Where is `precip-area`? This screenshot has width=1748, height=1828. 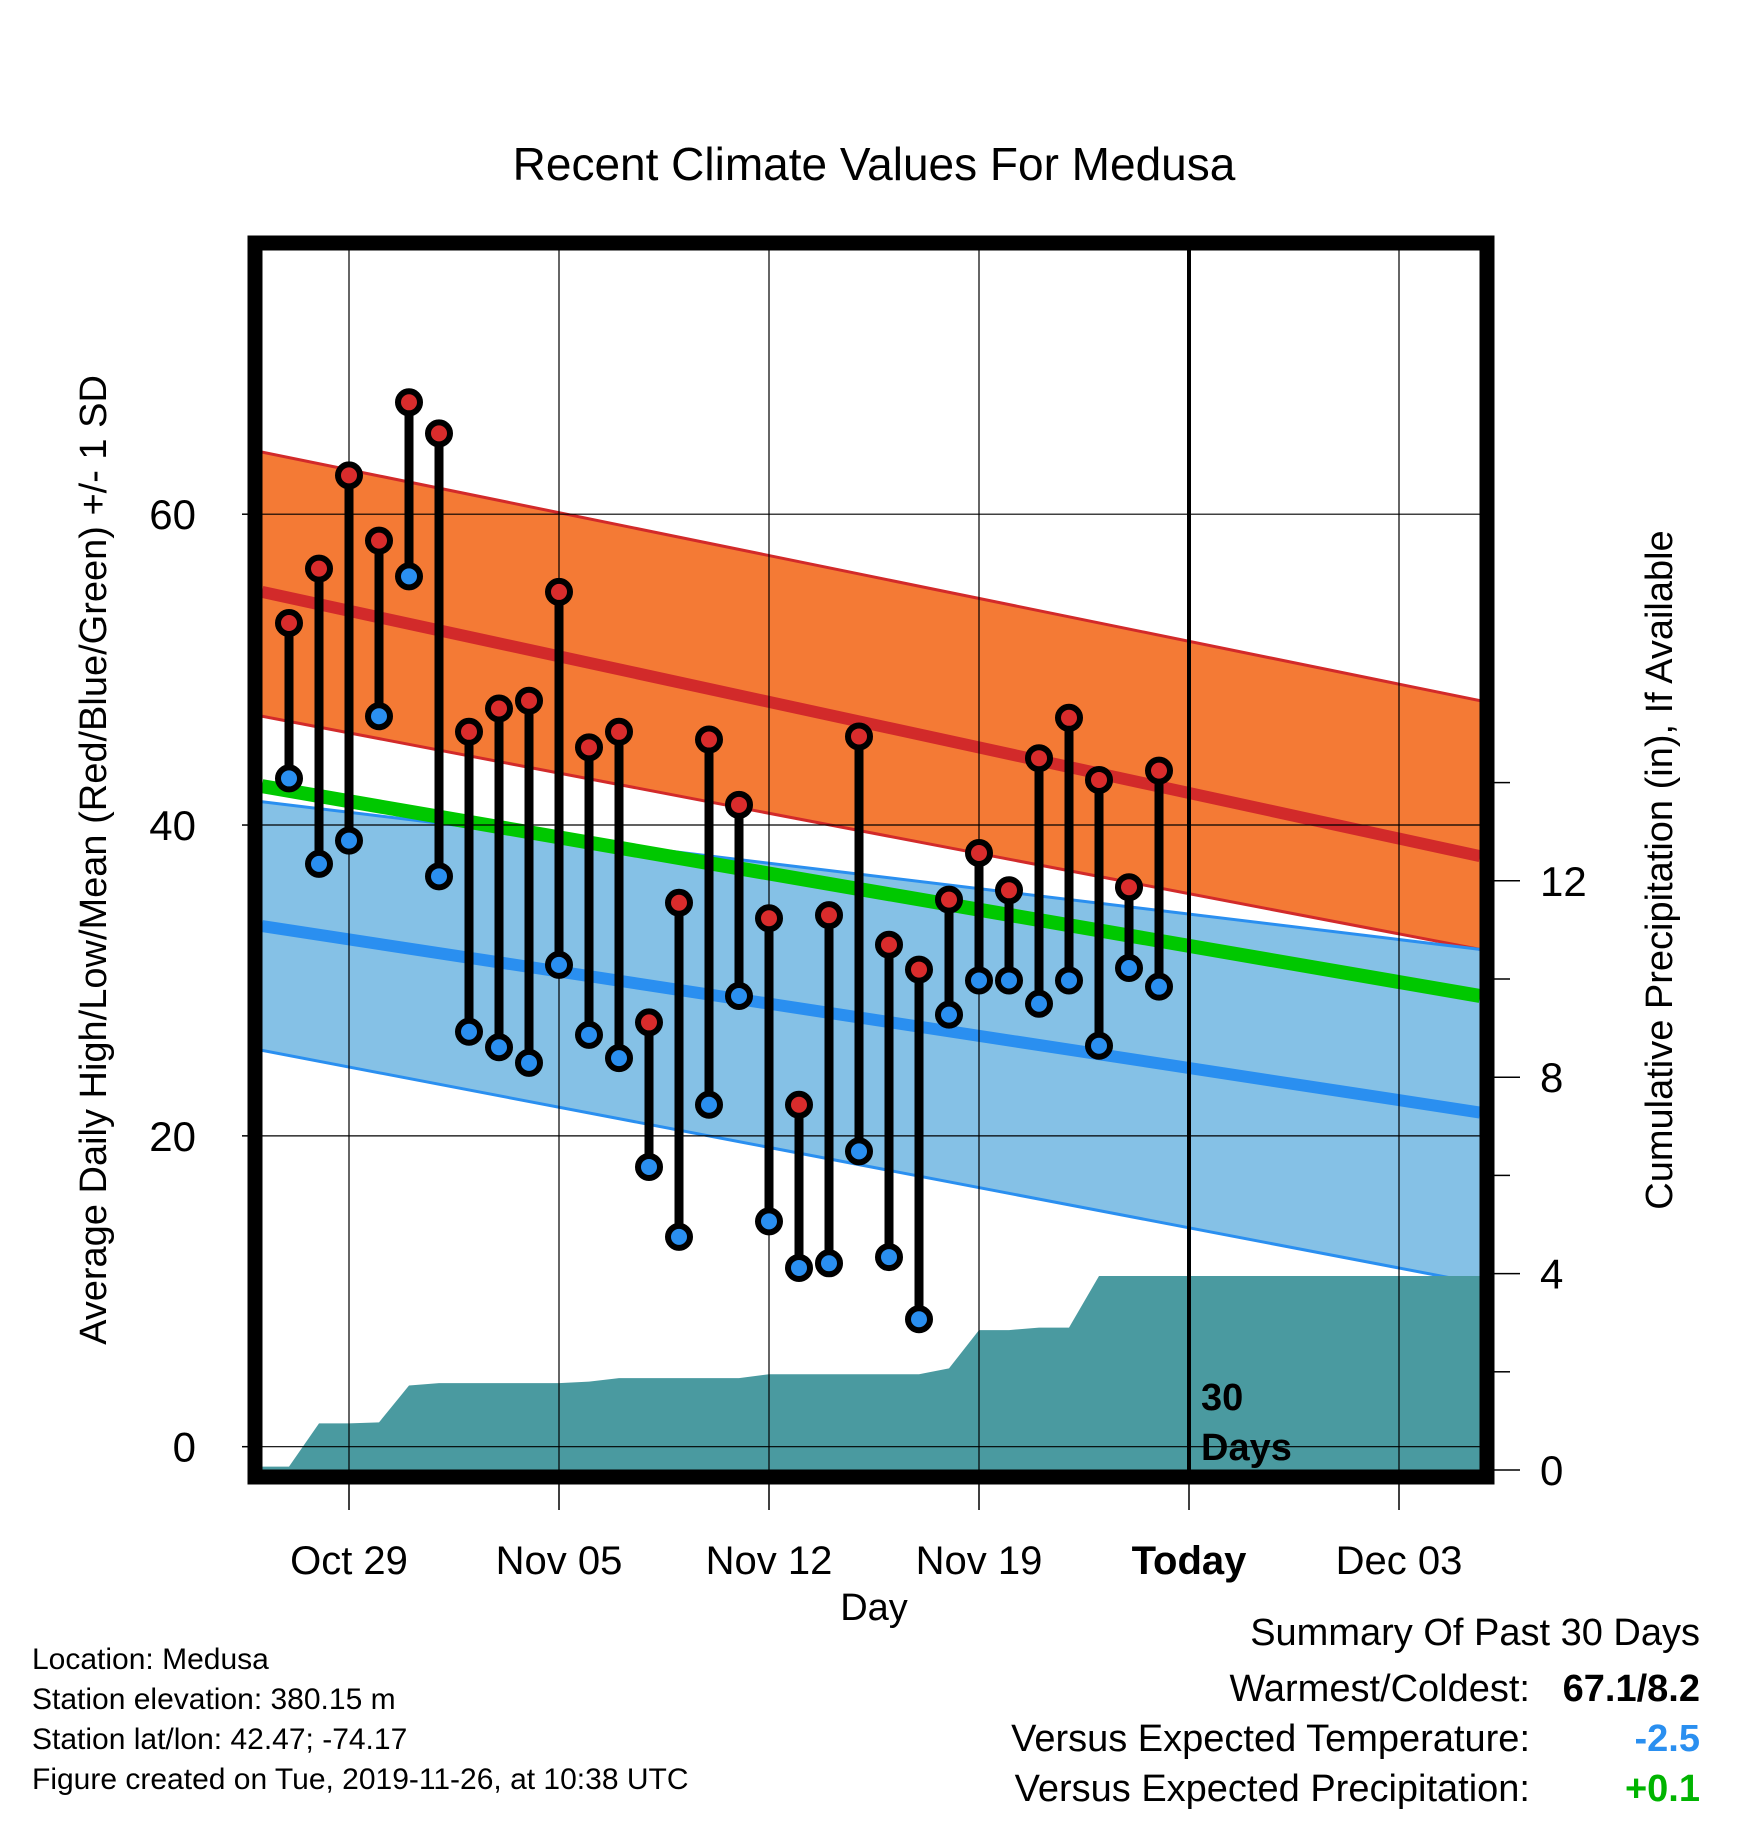 precip-area is located at coordinates (871, 1373).